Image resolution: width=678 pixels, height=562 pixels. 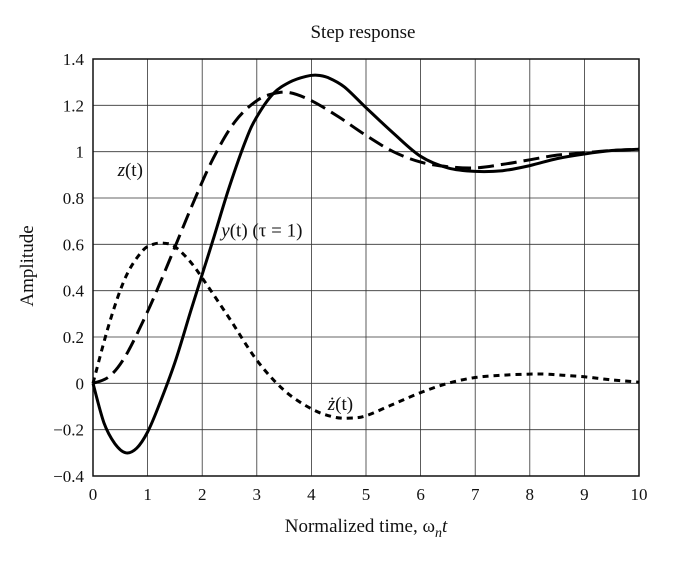 I want to click on x-axis-title-sub: n, so click(x=438, y=533).